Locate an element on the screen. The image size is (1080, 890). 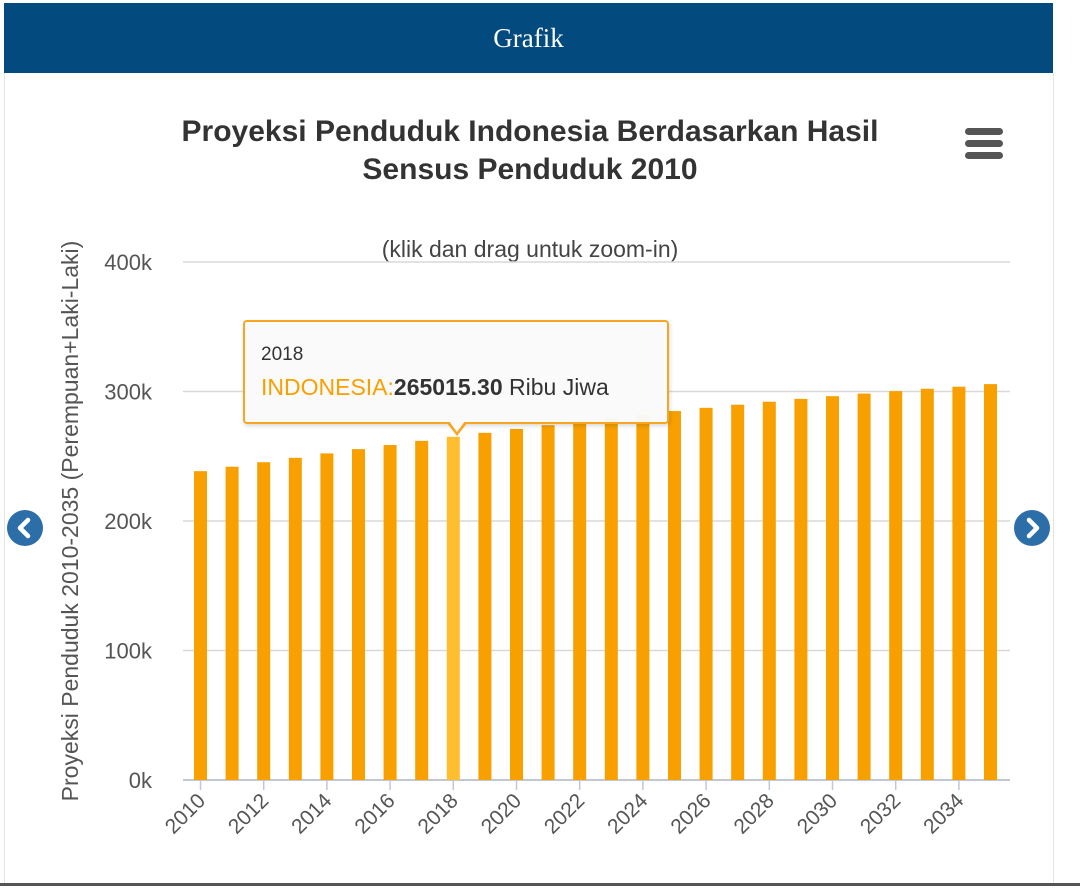
y-tick-label: 300k is located at coordinates (128, 392).